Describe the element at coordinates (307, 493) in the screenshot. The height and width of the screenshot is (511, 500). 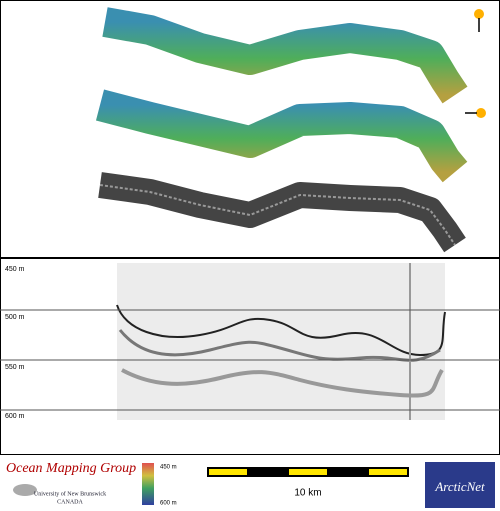
I see `scale-label: 10 km` at that location.